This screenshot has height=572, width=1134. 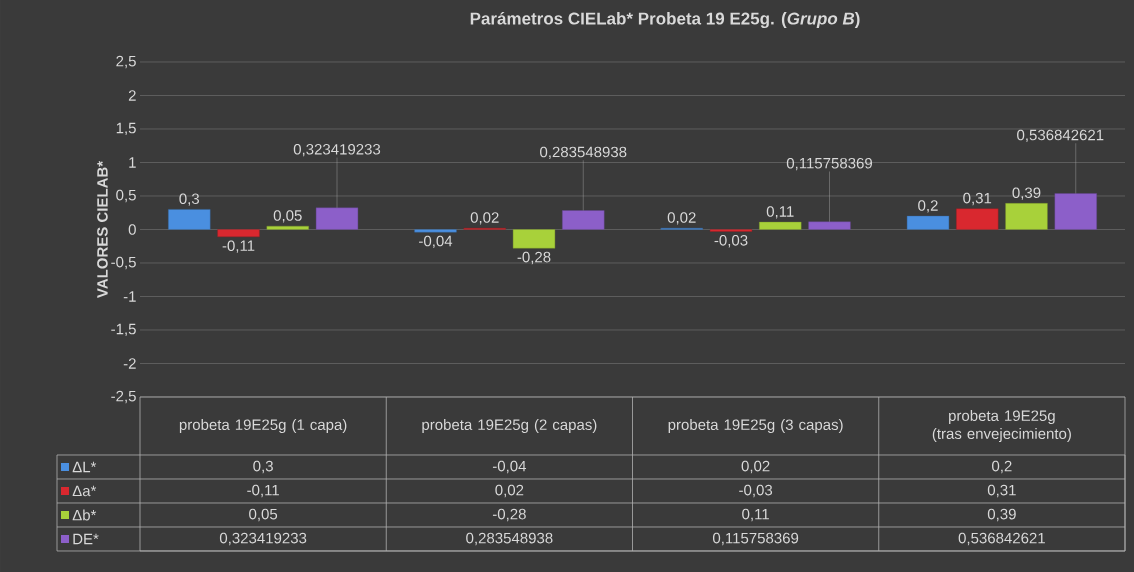 What do you see at coordinates (534, 258) in the screenshot?
I see `text: -0,28` at bounding box center [534, 258].